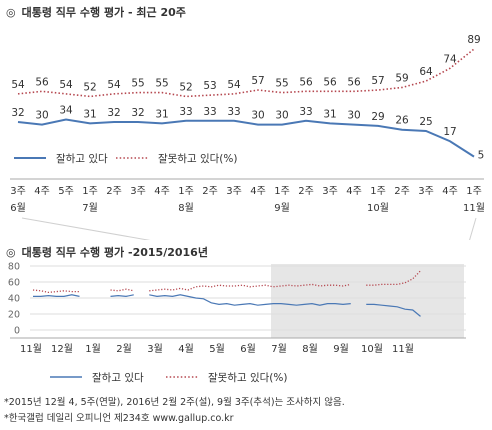 This screenshot has height=430, width=492. Describe the element at coordinates (481, 156) in the screenshot. I see `data-label-positive: 5` at that location.